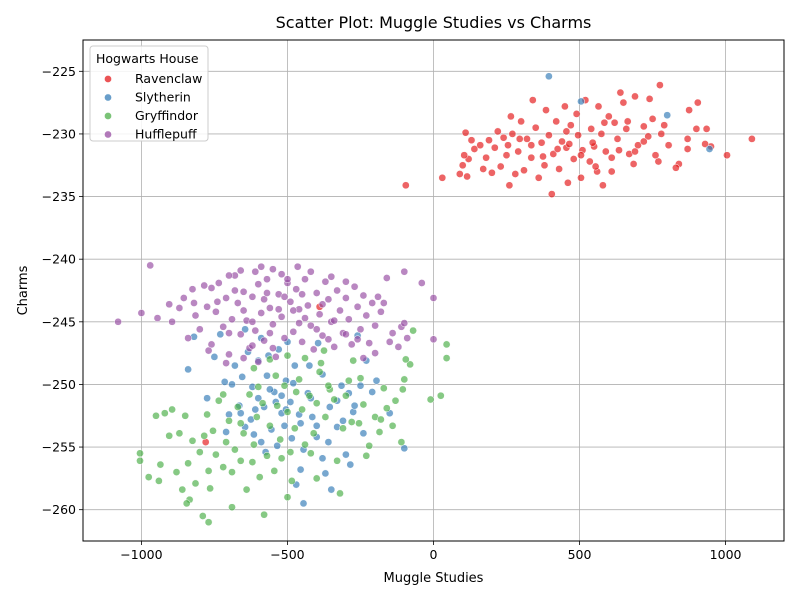 The height and width of the screenshot is (600, 800). I want to click on y-tick-label: −235, so click(59, 196).